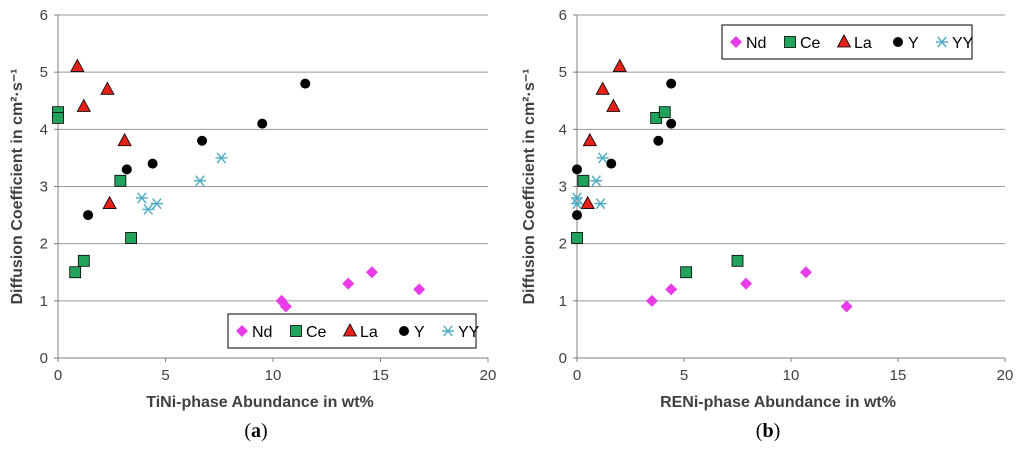 This screenshot has width=1024, height=455. What do you see at coordinates (256, 431) in the screenshot?
I see `caption-a: (a)` at bounding box center [256, 431].